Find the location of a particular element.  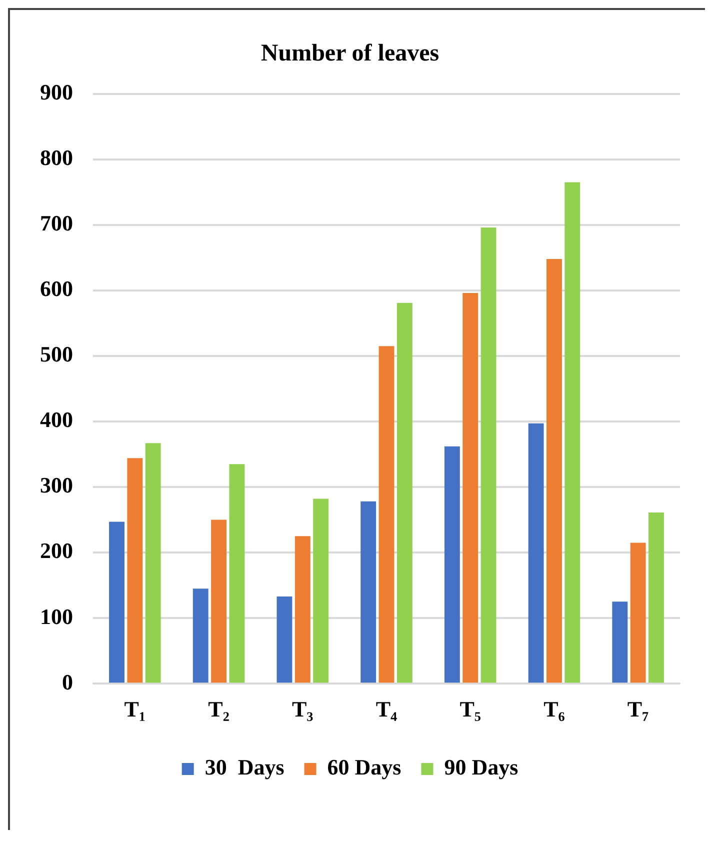

legend-label: 30 Days is located at coordinates (244, 767).